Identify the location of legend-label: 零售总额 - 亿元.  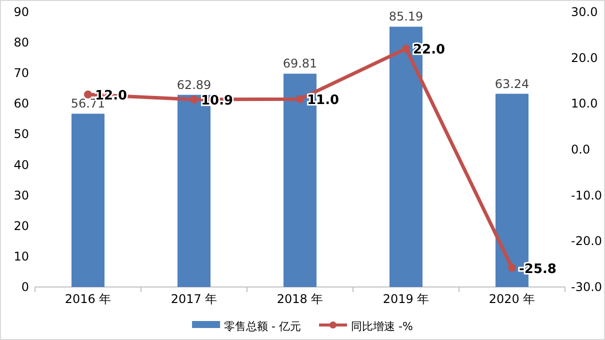
(263, 326).